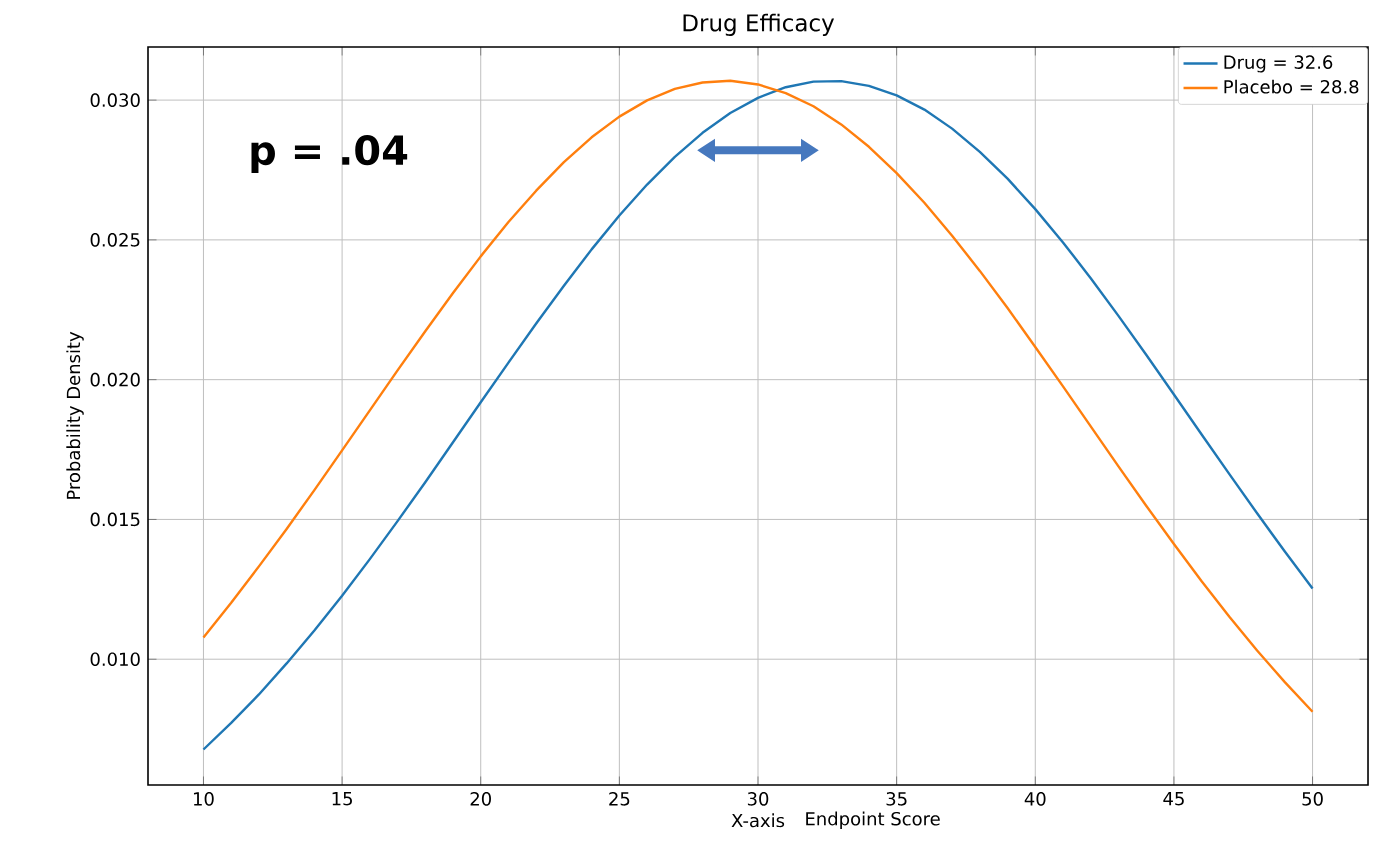 The height and width of the screenshot is (856, 1386). I want to click on x-tick-label: 15, so click(342, 799).